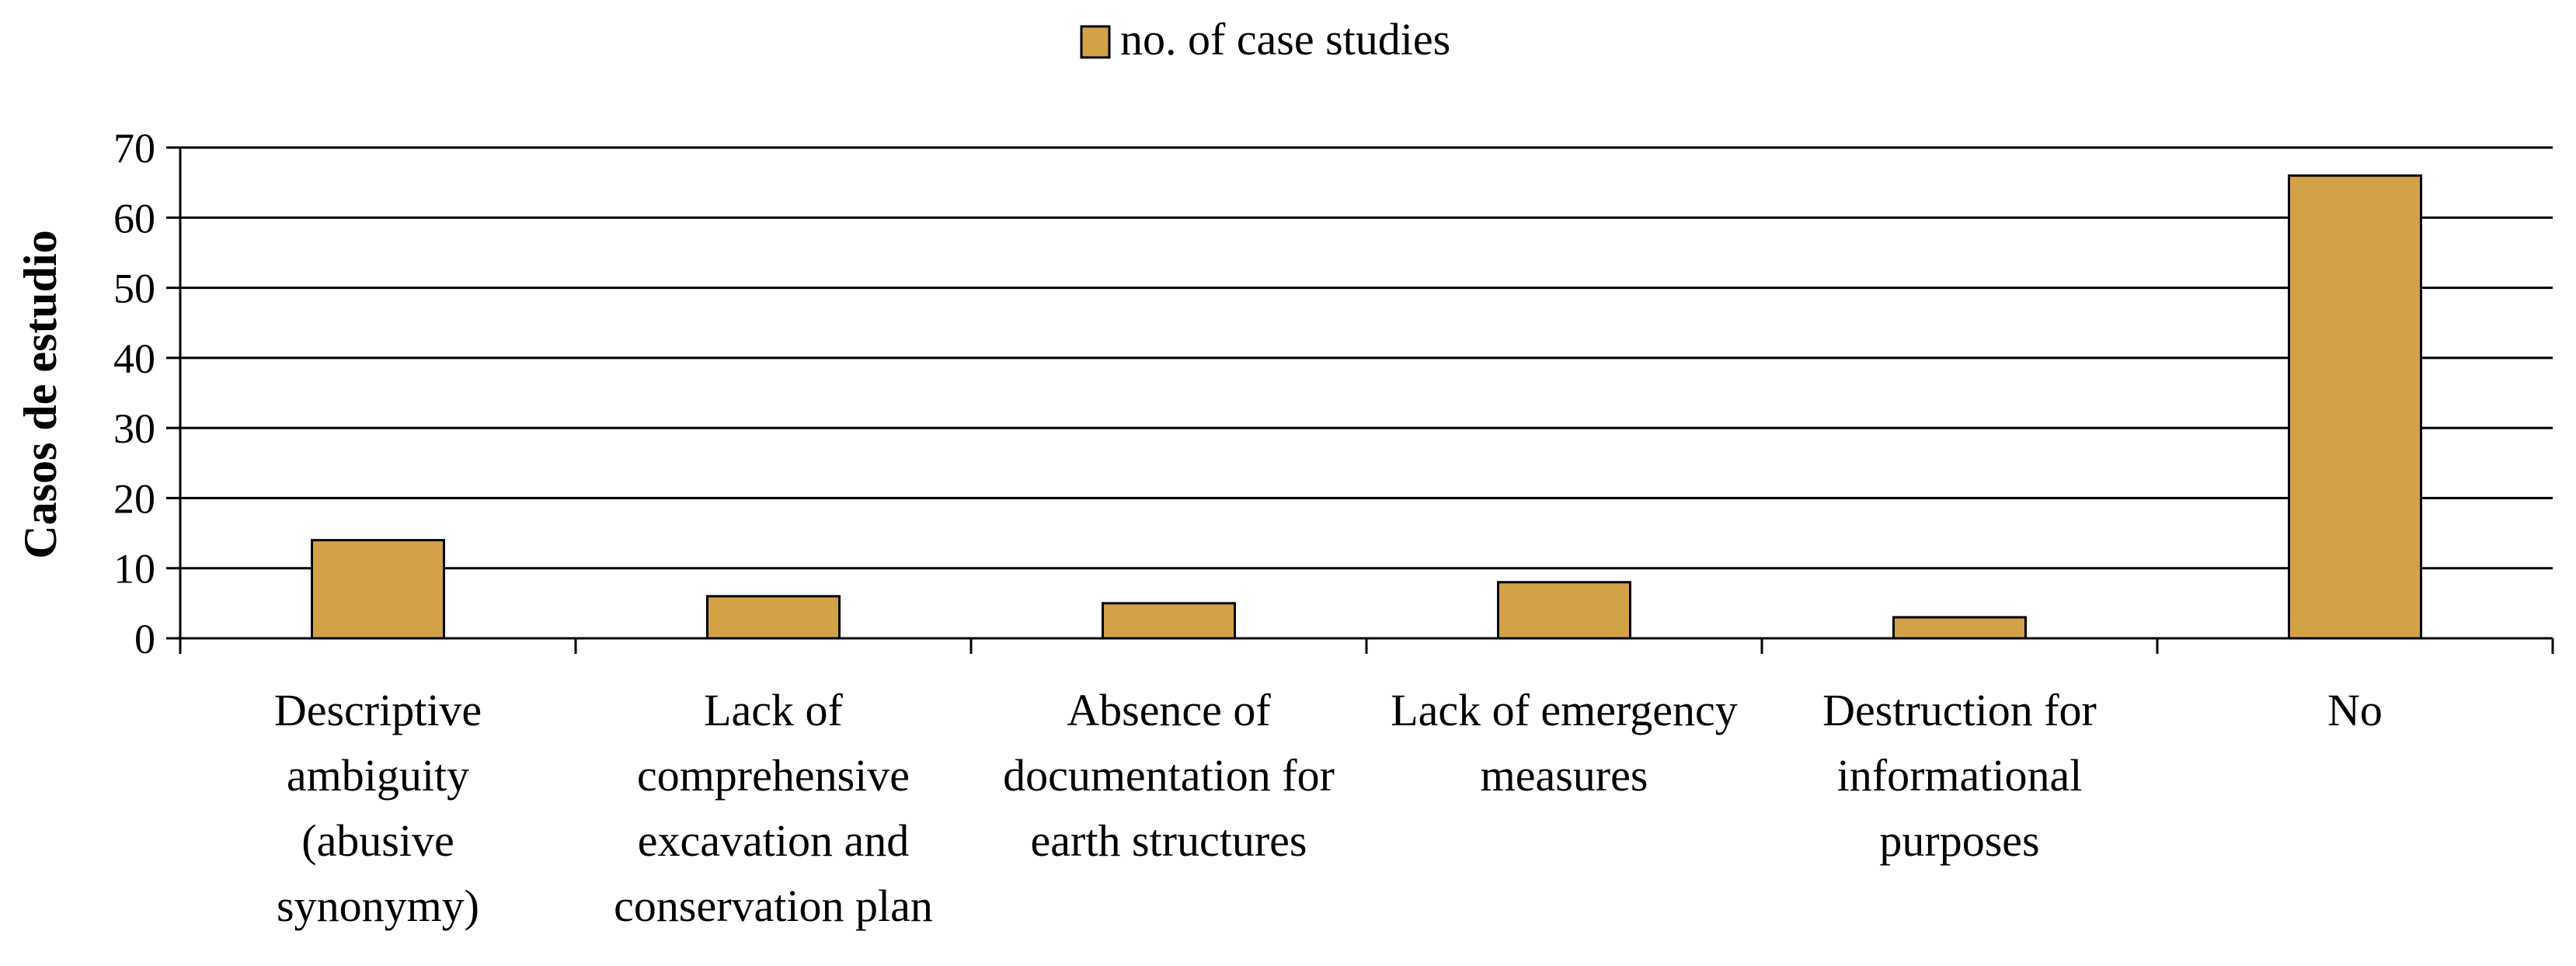 The image size is (2576, 966). What do you see at coordinates (134, 569) in the screenshot?
I see `y-tick-label: 10` at bounding box center [134, 569].